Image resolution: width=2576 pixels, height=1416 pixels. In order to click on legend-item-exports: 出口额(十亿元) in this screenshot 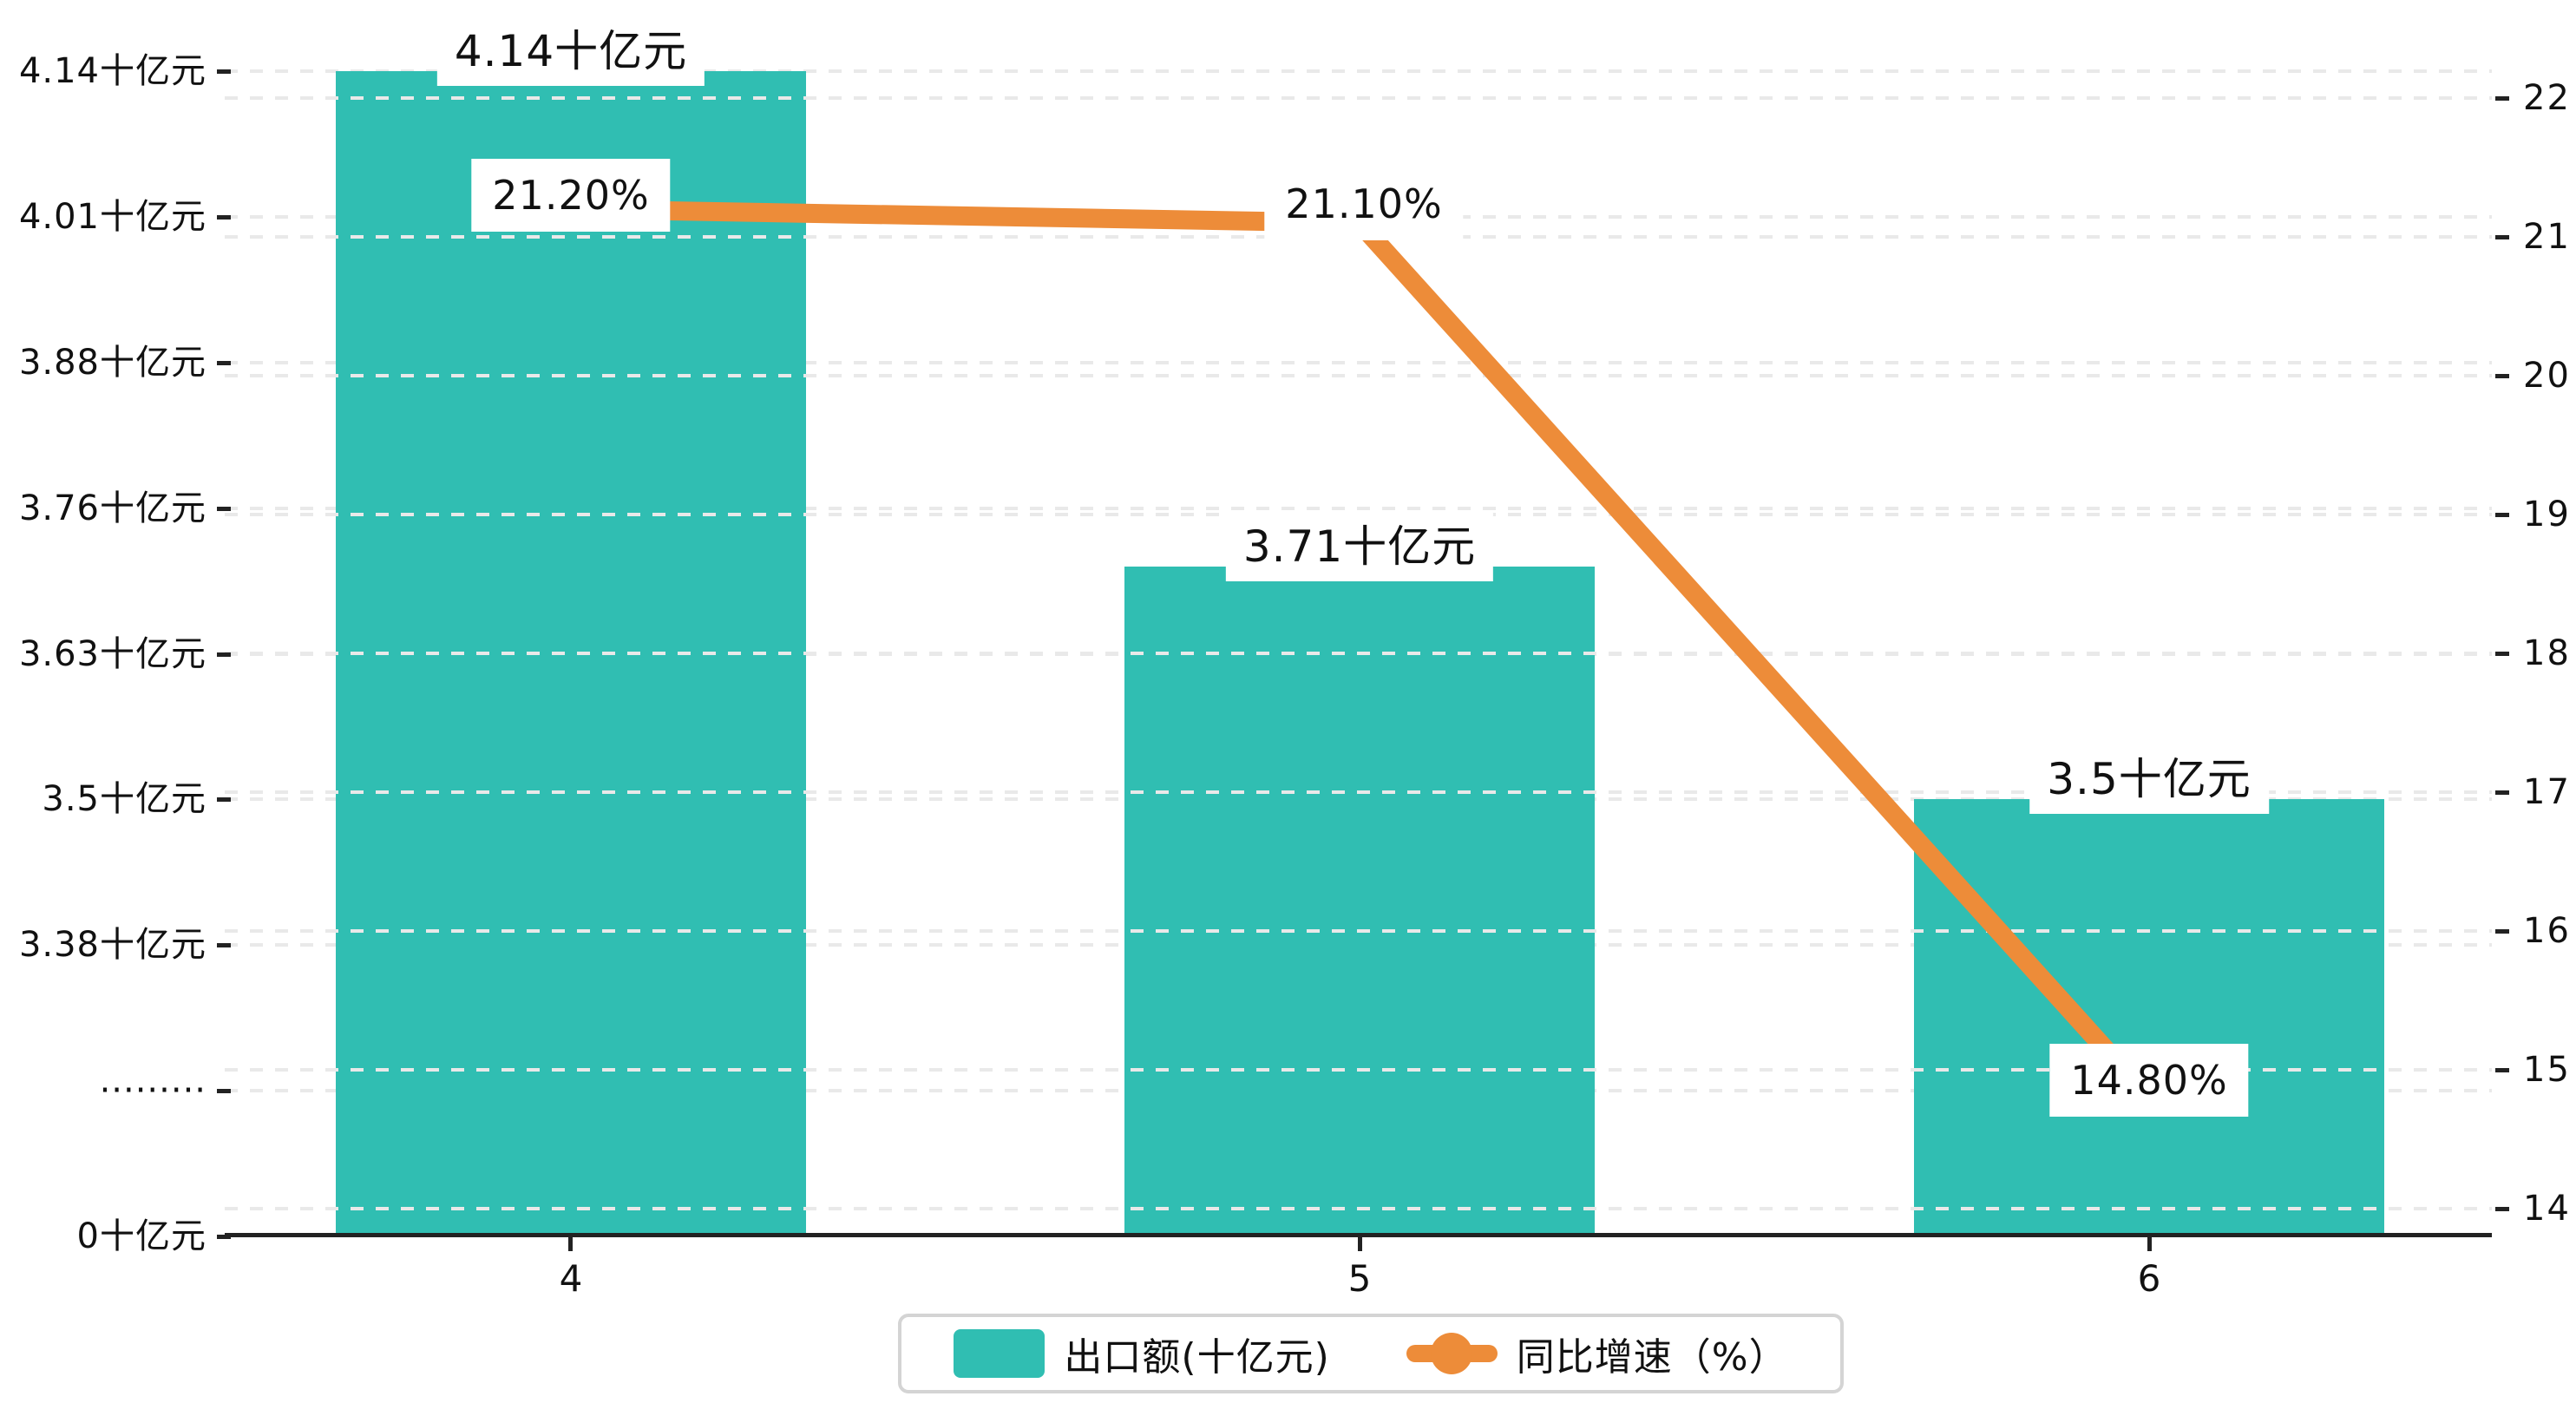, I will do `click(1141, 1353)`.